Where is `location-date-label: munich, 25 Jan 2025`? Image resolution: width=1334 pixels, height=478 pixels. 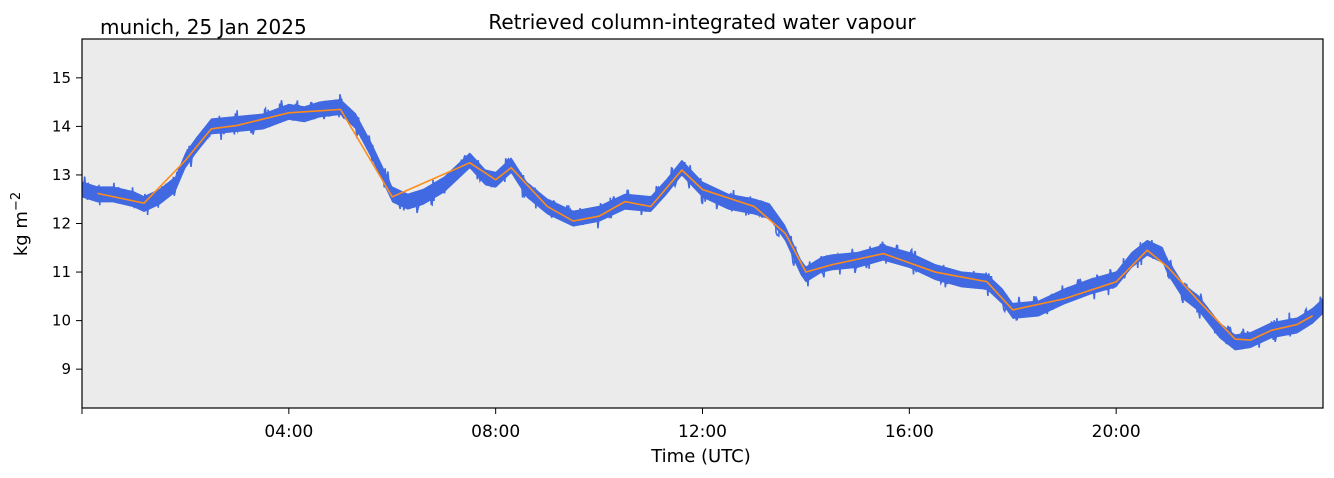
location-date-label: munich, 25 Jan 2025 is located at coordinates (203, 27).